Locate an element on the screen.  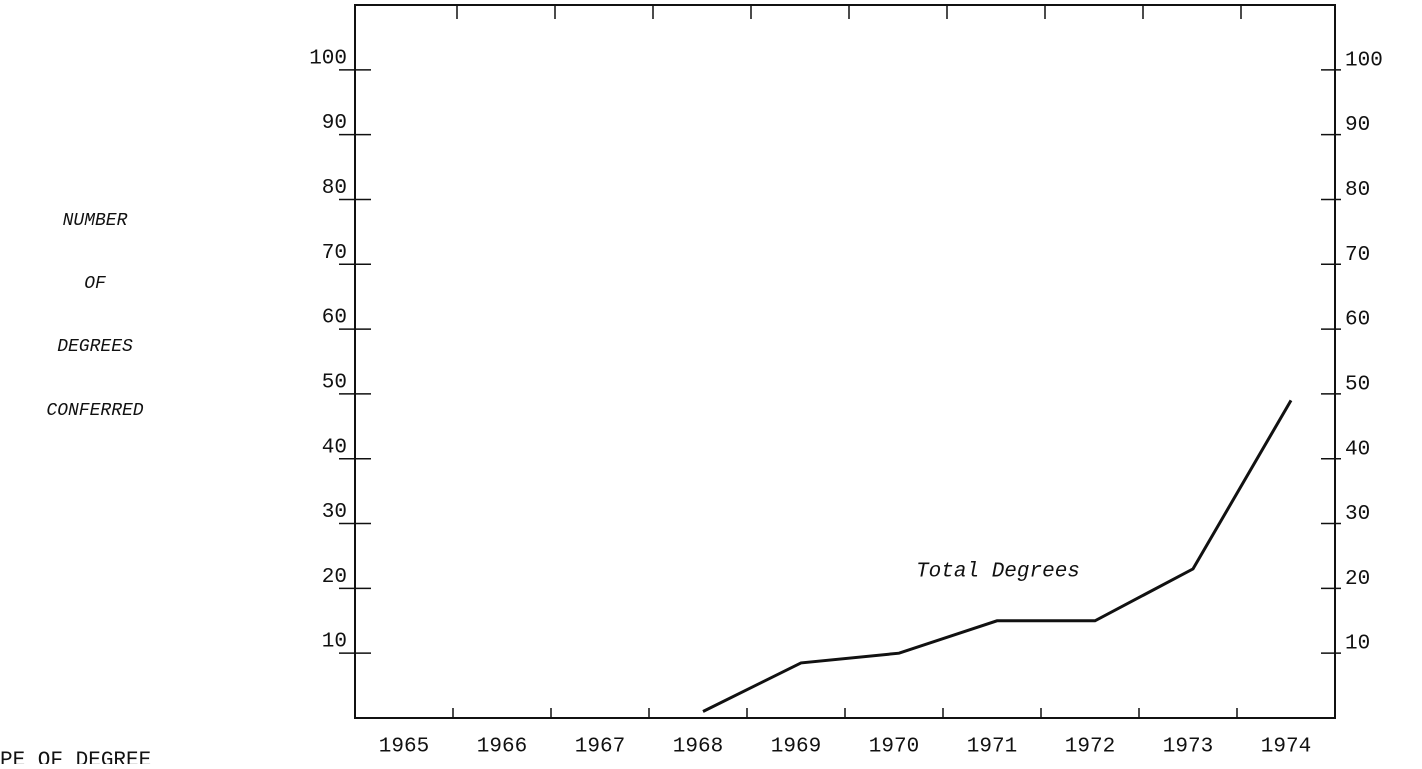
y-tick-label: 70 is located at coordinates (334, 253).